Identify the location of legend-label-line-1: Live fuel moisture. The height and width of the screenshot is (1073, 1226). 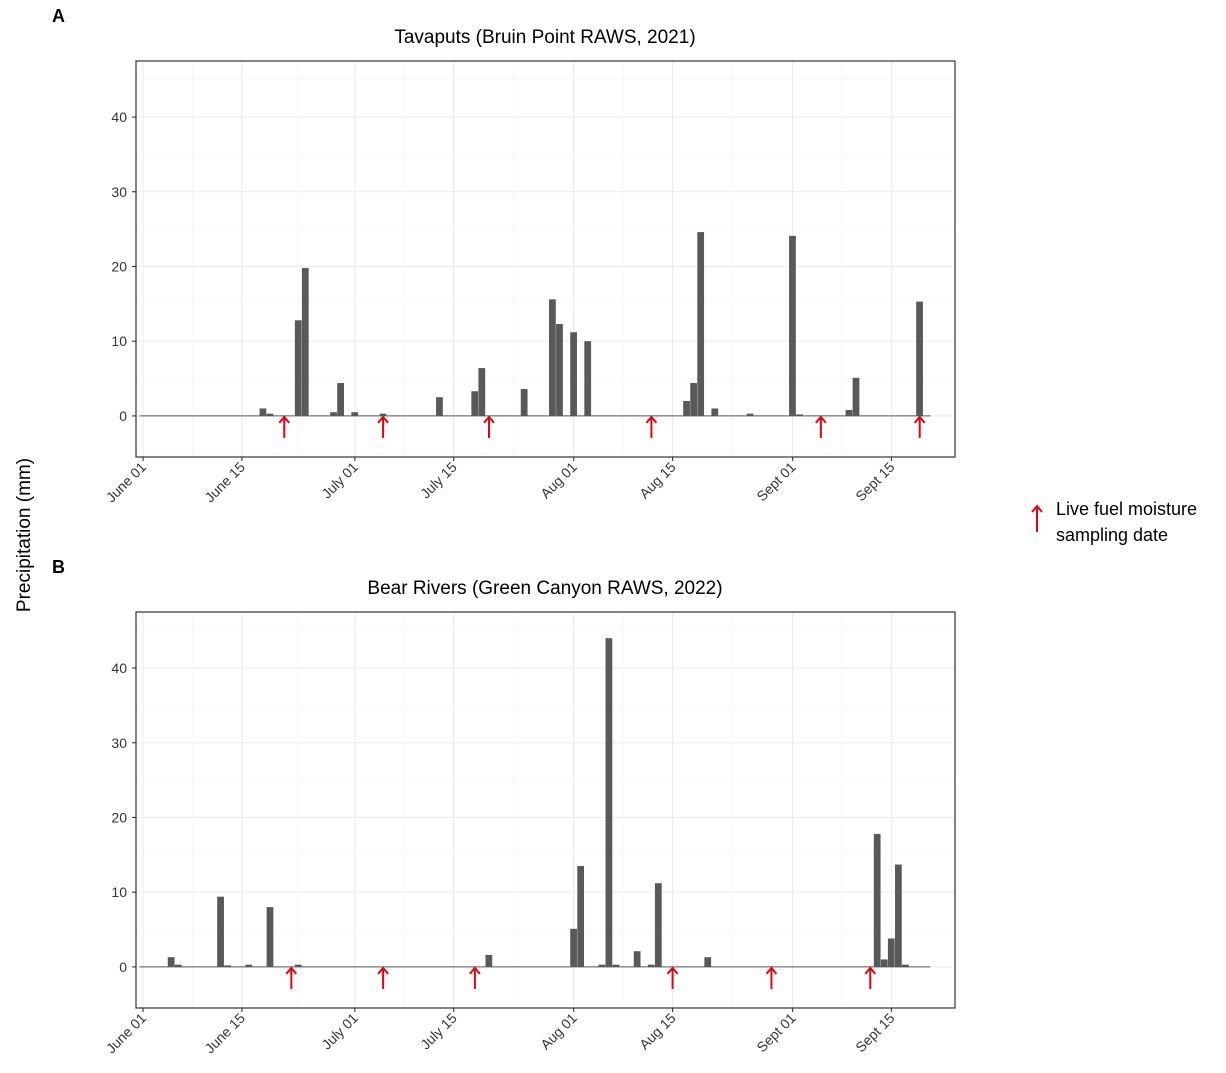
(1126, 509).